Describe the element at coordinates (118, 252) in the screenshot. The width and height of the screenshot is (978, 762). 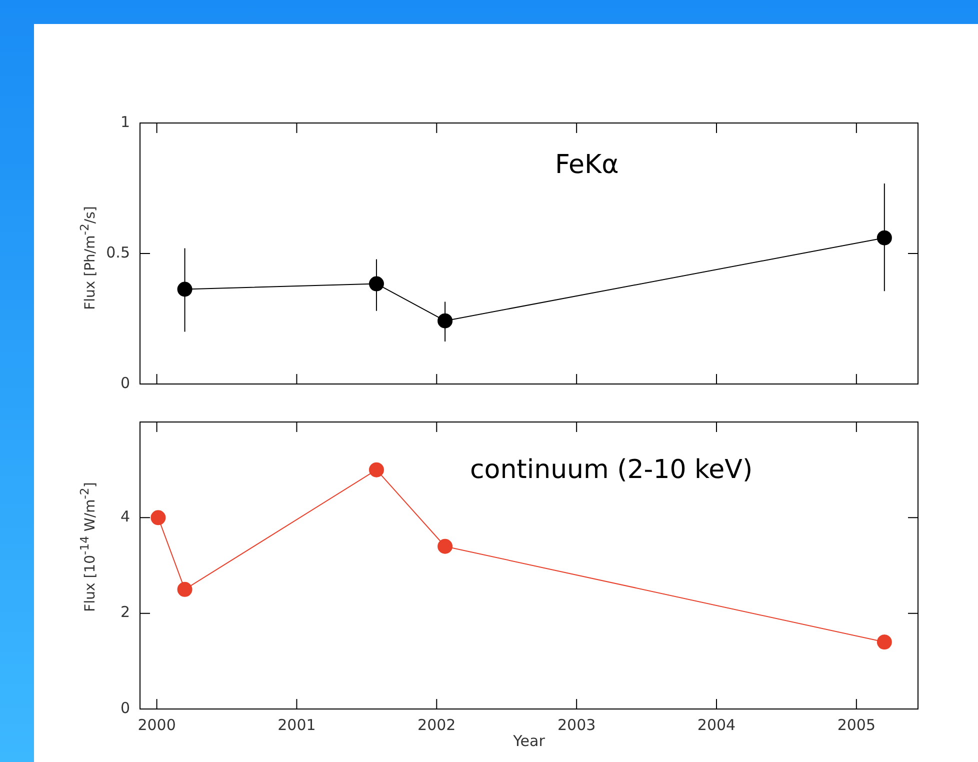
I see `y-tick-label: 0.5` at that location.